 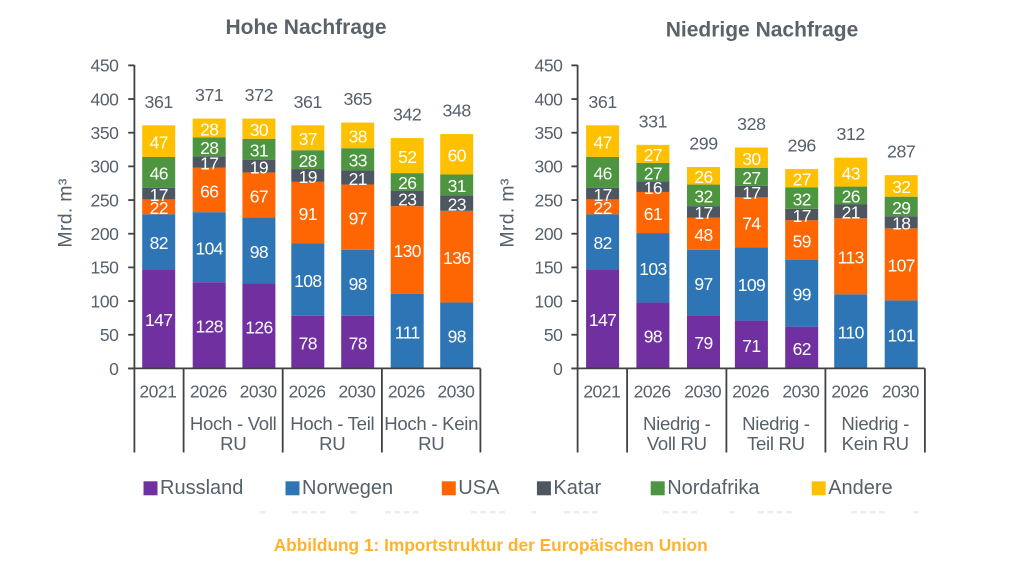 What do you see at coordinates (713, 488) in the screenshot?
I see `svg-text: Nordafrika` at bounding box center [713, 488].